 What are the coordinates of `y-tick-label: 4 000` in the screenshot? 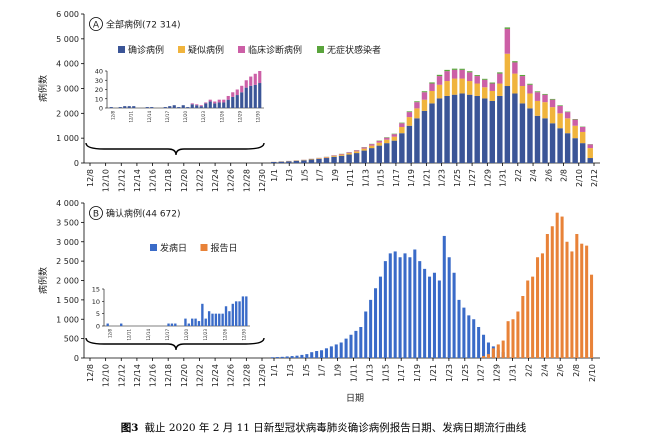 It's located at (67, 64).